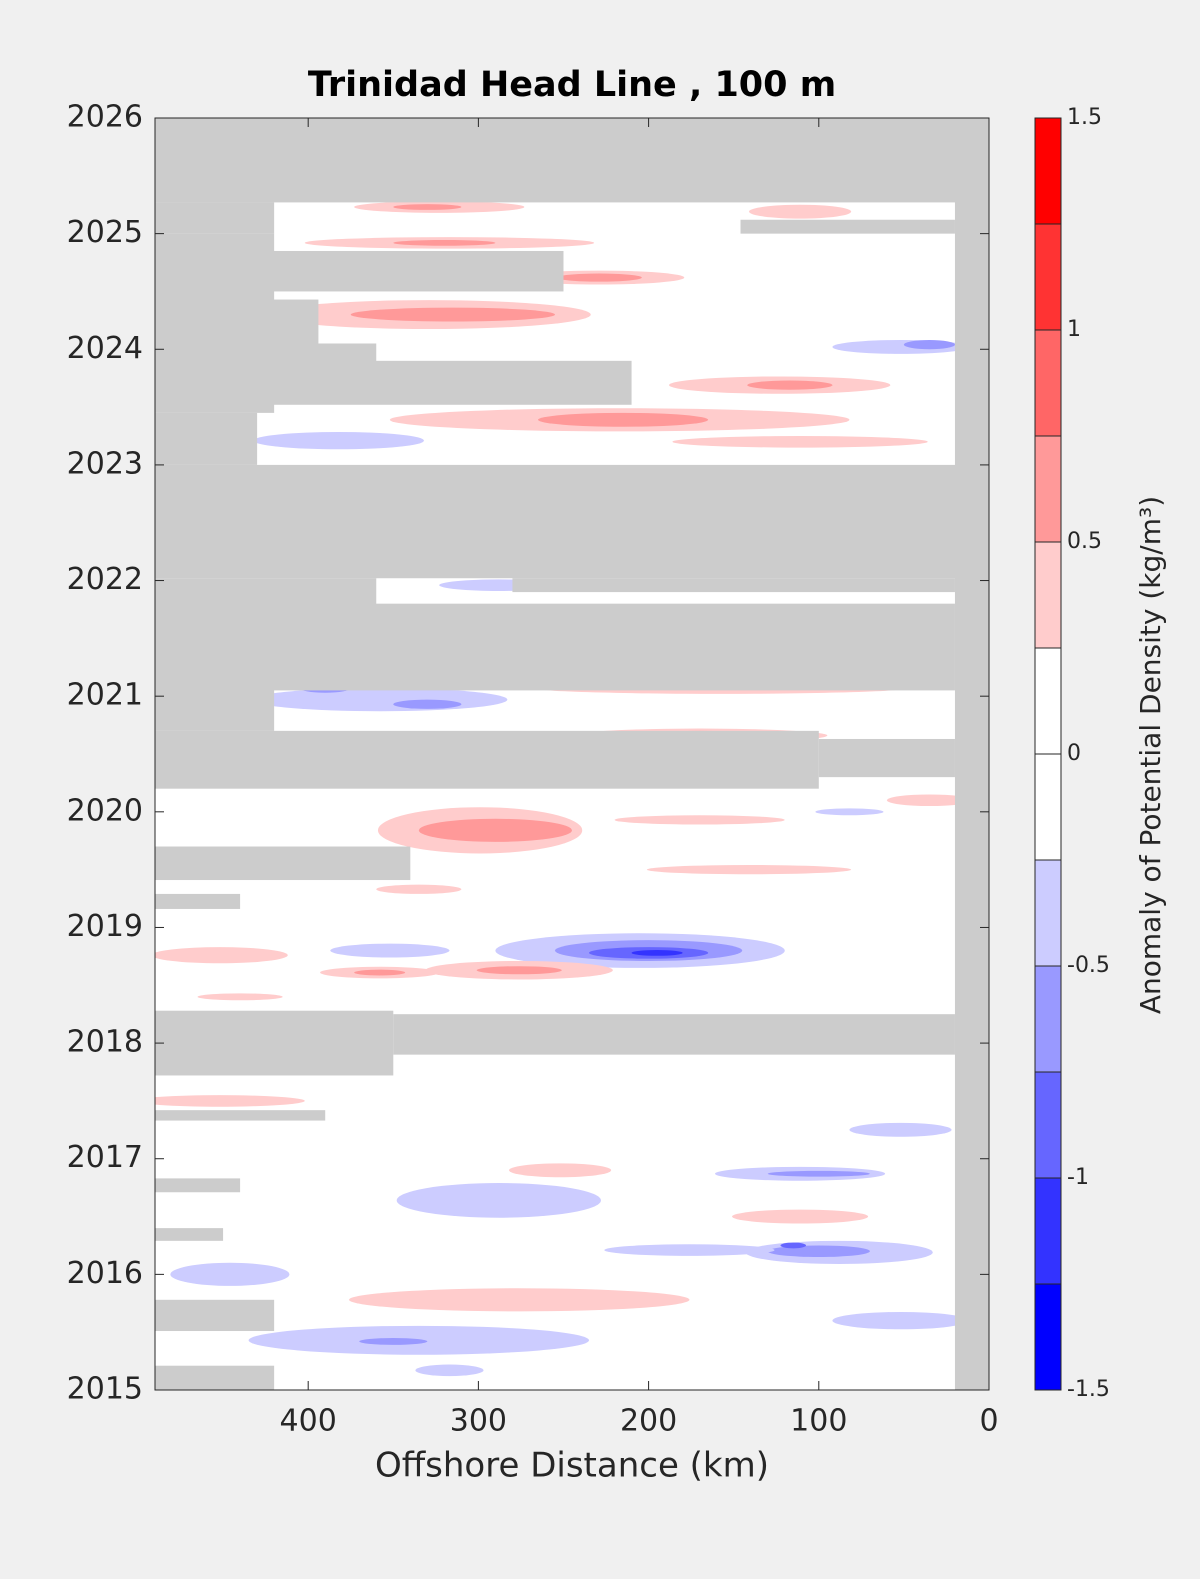 This screenshot has width=1200, height=1579. Describe the element at coordinates (105, 463) in the screenshot. I see `y-tick-label: 2023` at that location.